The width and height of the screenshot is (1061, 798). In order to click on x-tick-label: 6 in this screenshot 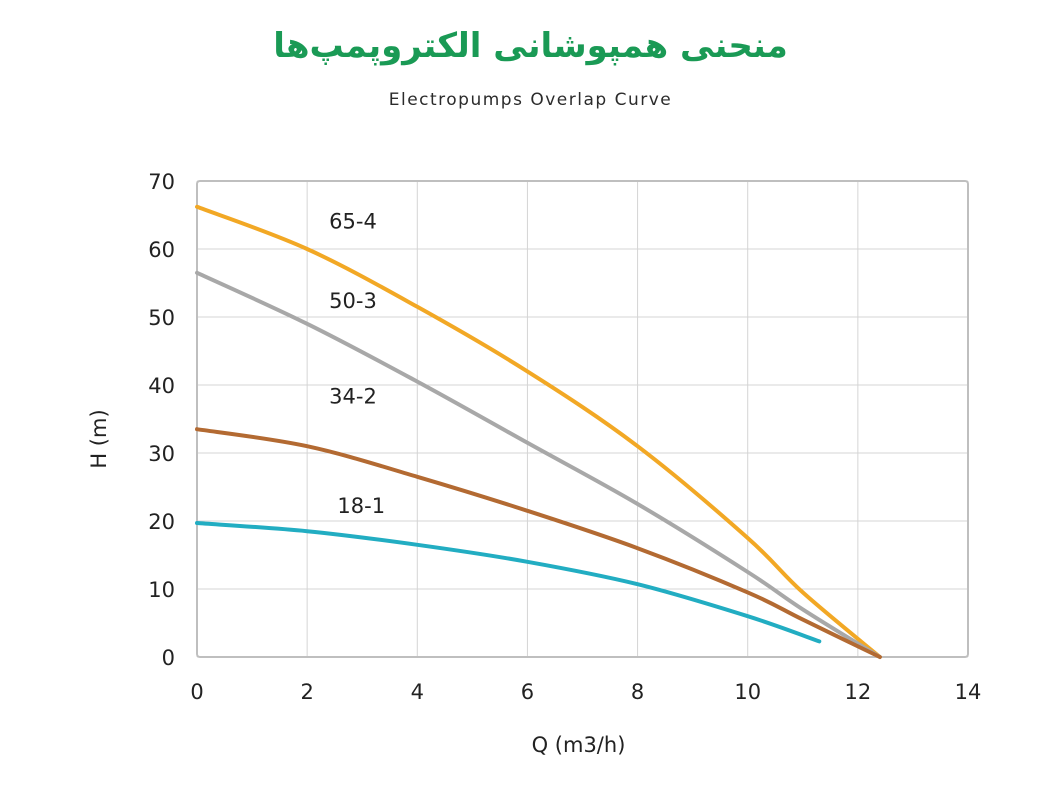, I will do `click(527, 692)`.